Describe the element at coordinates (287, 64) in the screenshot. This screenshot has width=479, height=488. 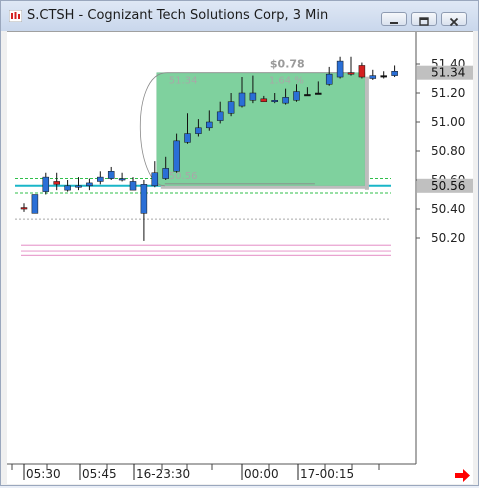
I see `measure-change-value: $0.78` at that location.